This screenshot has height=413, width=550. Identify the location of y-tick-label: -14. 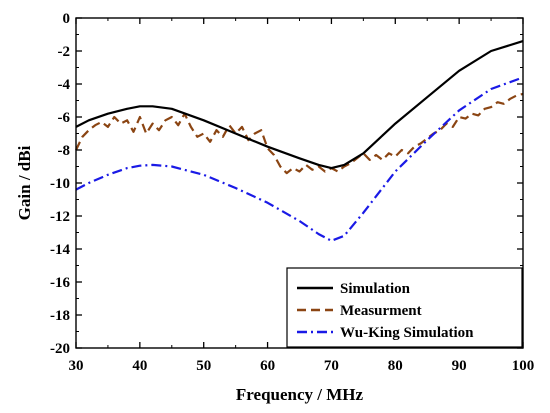
(60, 250).